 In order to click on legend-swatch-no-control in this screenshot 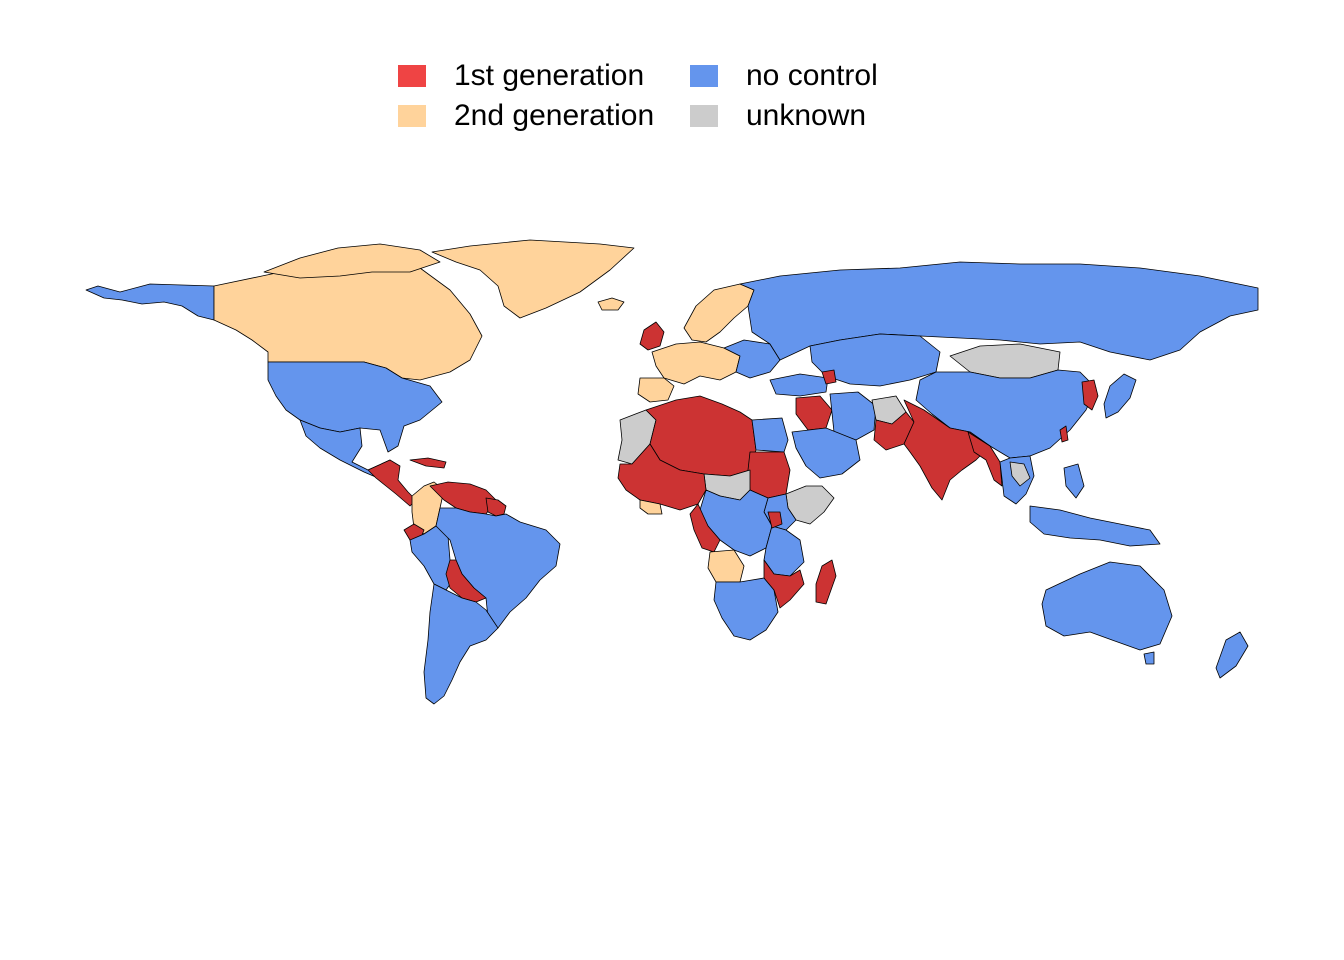, I will do `click(704, 76)`.